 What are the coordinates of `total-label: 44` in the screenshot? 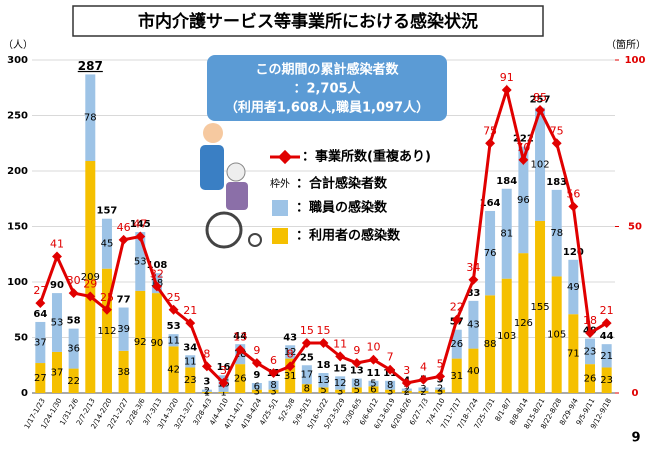 It's located at (240, 336).